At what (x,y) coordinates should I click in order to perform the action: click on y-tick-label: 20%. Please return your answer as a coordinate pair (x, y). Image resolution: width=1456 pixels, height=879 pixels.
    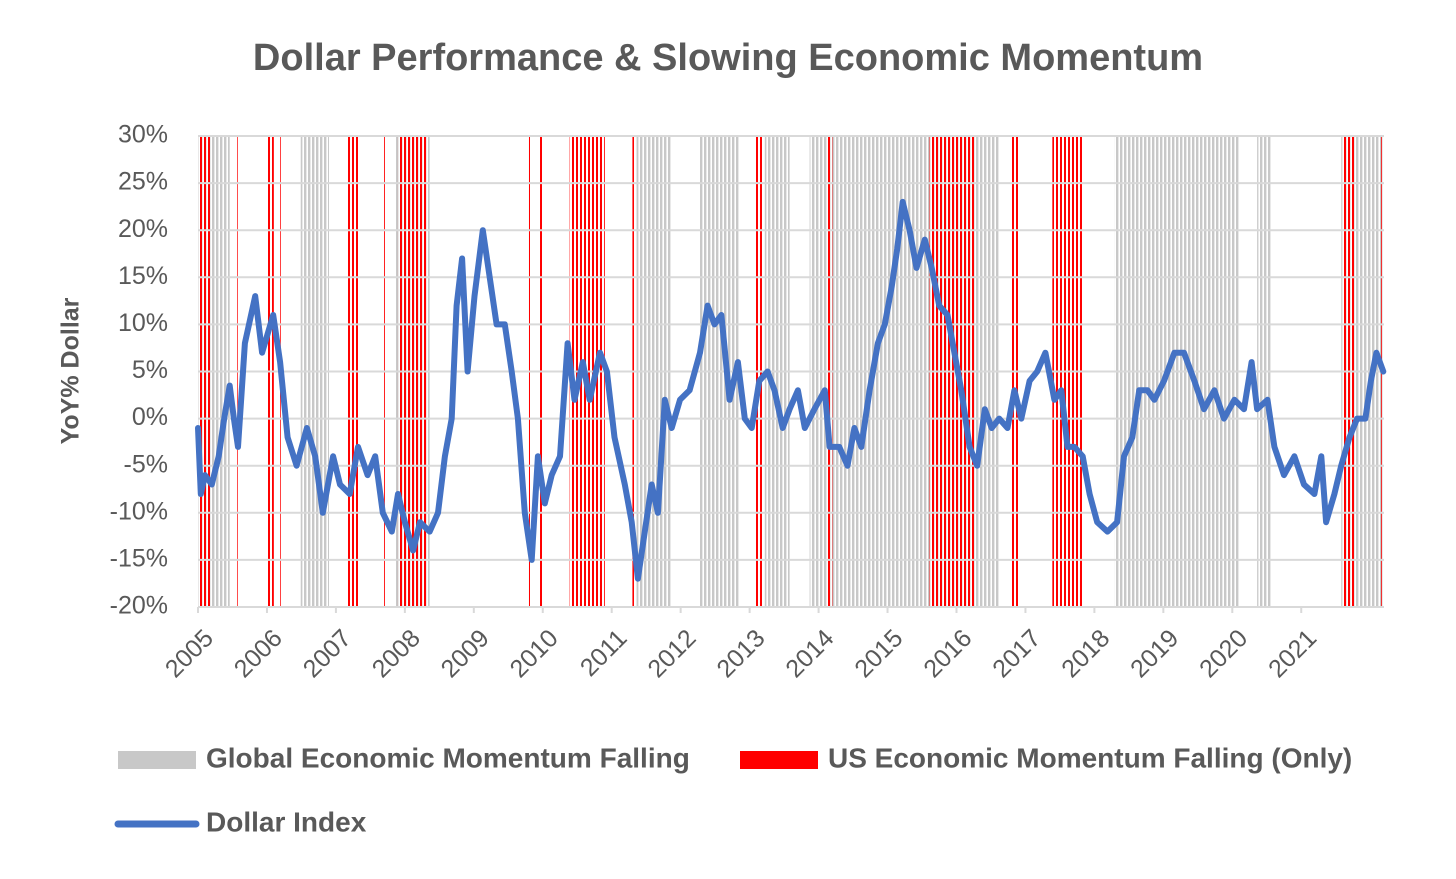
    Looking at the image, I should click on (143, 229).